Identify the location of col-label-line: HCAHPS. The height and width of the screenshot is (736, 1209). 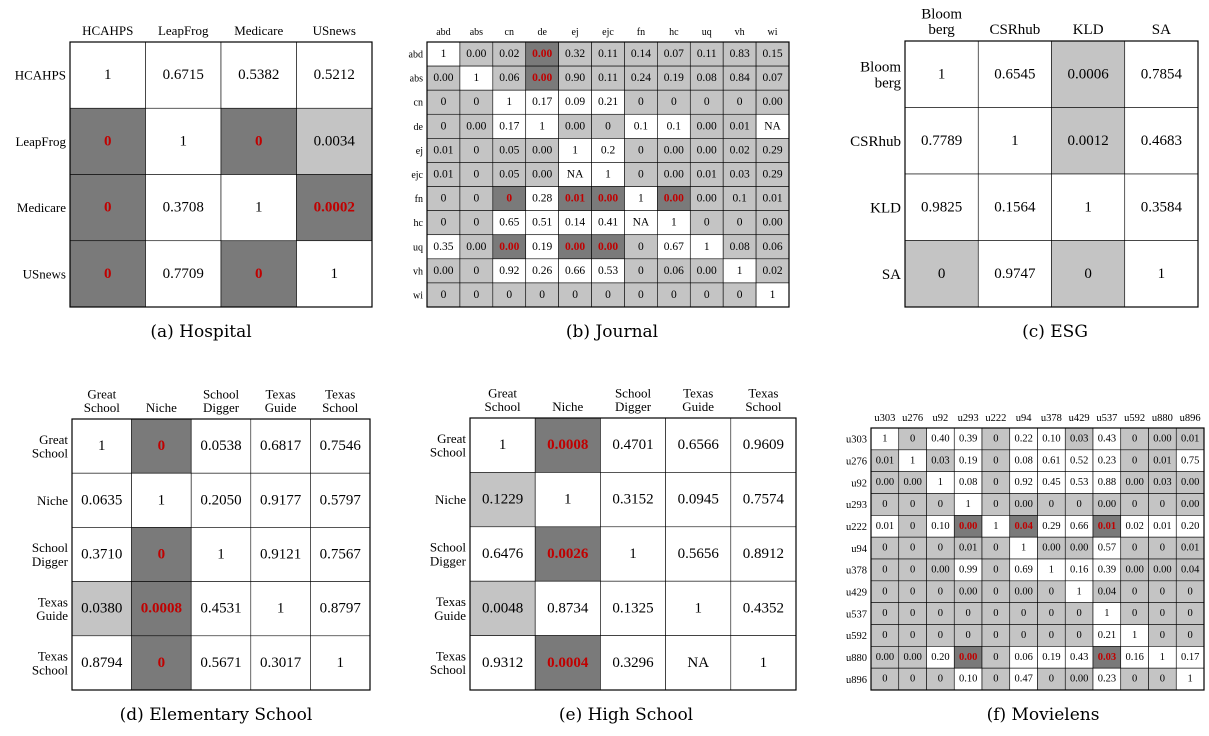
(107, 30).